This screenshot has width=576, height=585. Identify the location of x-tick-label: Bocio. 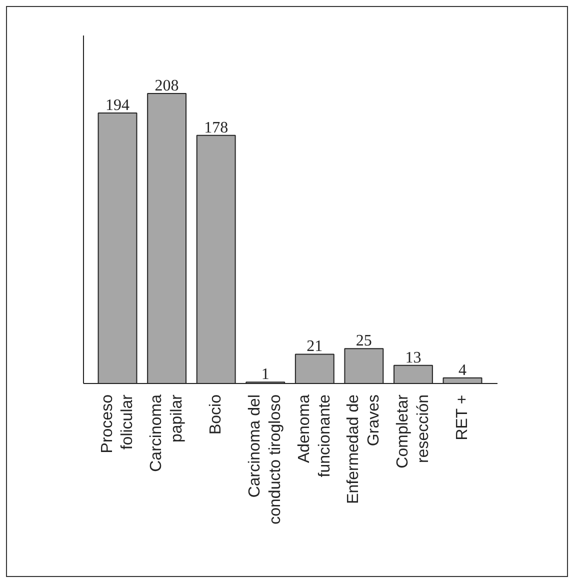
(216, 414).